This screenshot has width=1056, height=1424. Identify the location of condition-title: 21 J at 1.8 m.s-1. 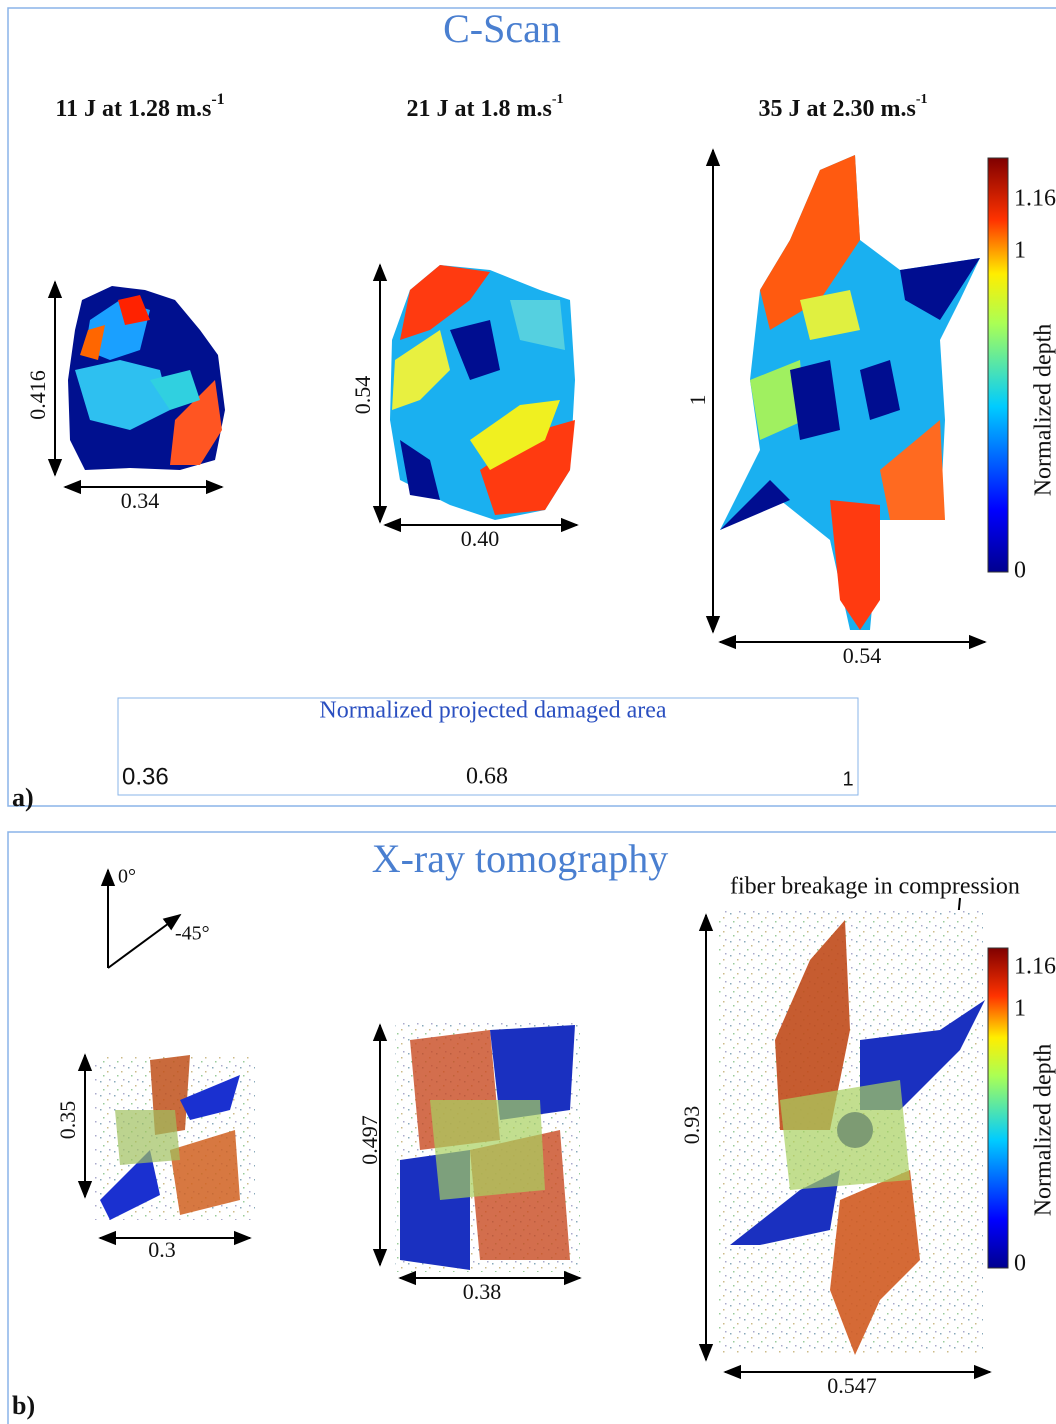
(485, 106).